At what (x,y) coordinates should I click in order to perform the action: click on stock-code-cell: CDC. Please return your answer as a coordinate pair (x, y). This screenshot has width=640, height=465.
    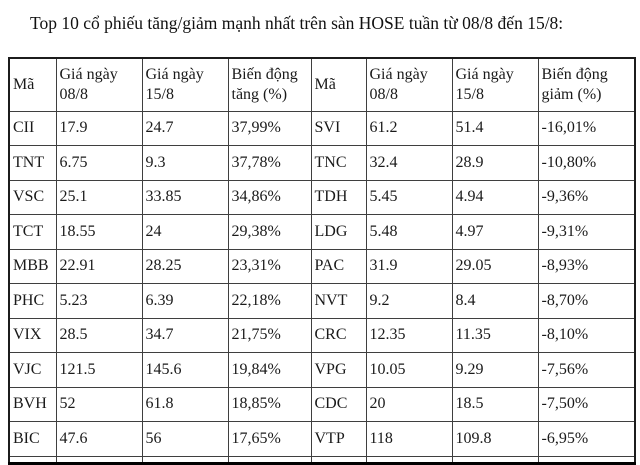
    Looking at the image, I should click on (338, 404).